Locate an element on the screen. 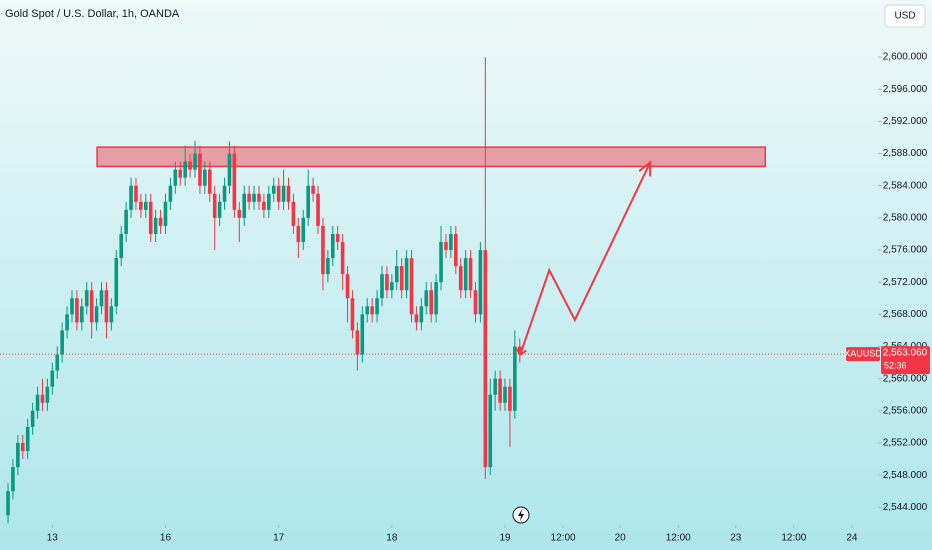 The height and width of the screenshot is (550, 932). x-tick-label: 16 is located at coordinates (166, 538).